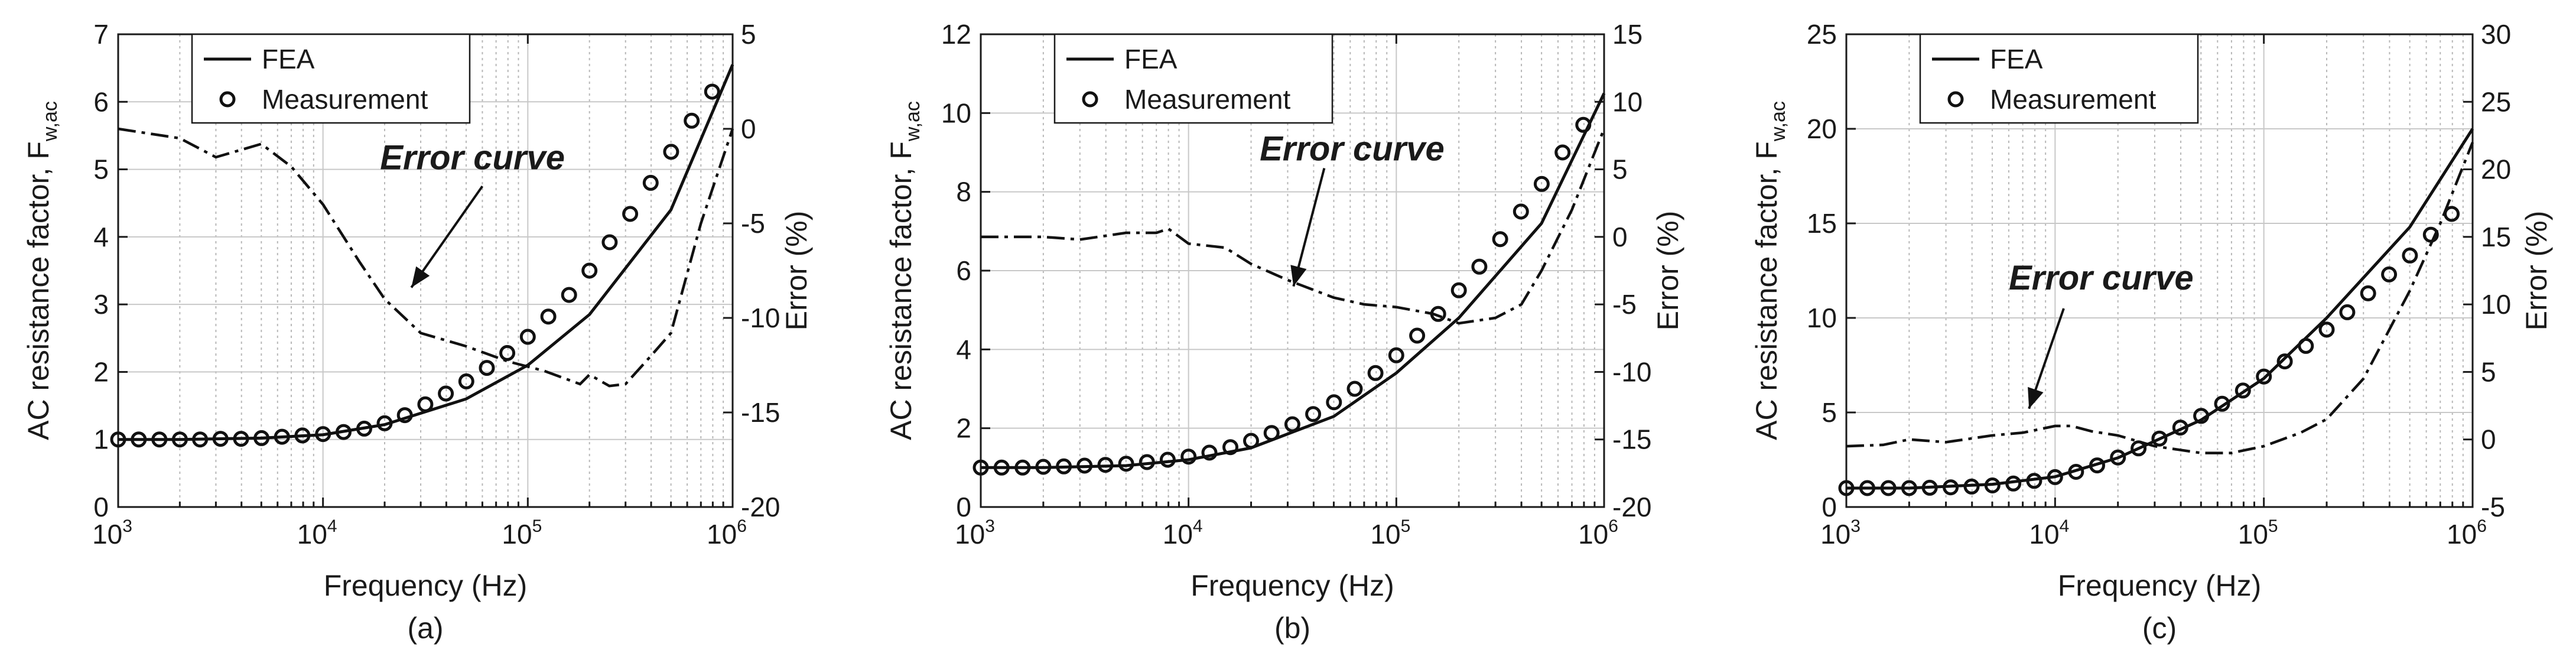  What do you see at coordinates (227, 99) in the screenshot?
I see `legend-measurement-swatch` at bounding box center [227, 99].